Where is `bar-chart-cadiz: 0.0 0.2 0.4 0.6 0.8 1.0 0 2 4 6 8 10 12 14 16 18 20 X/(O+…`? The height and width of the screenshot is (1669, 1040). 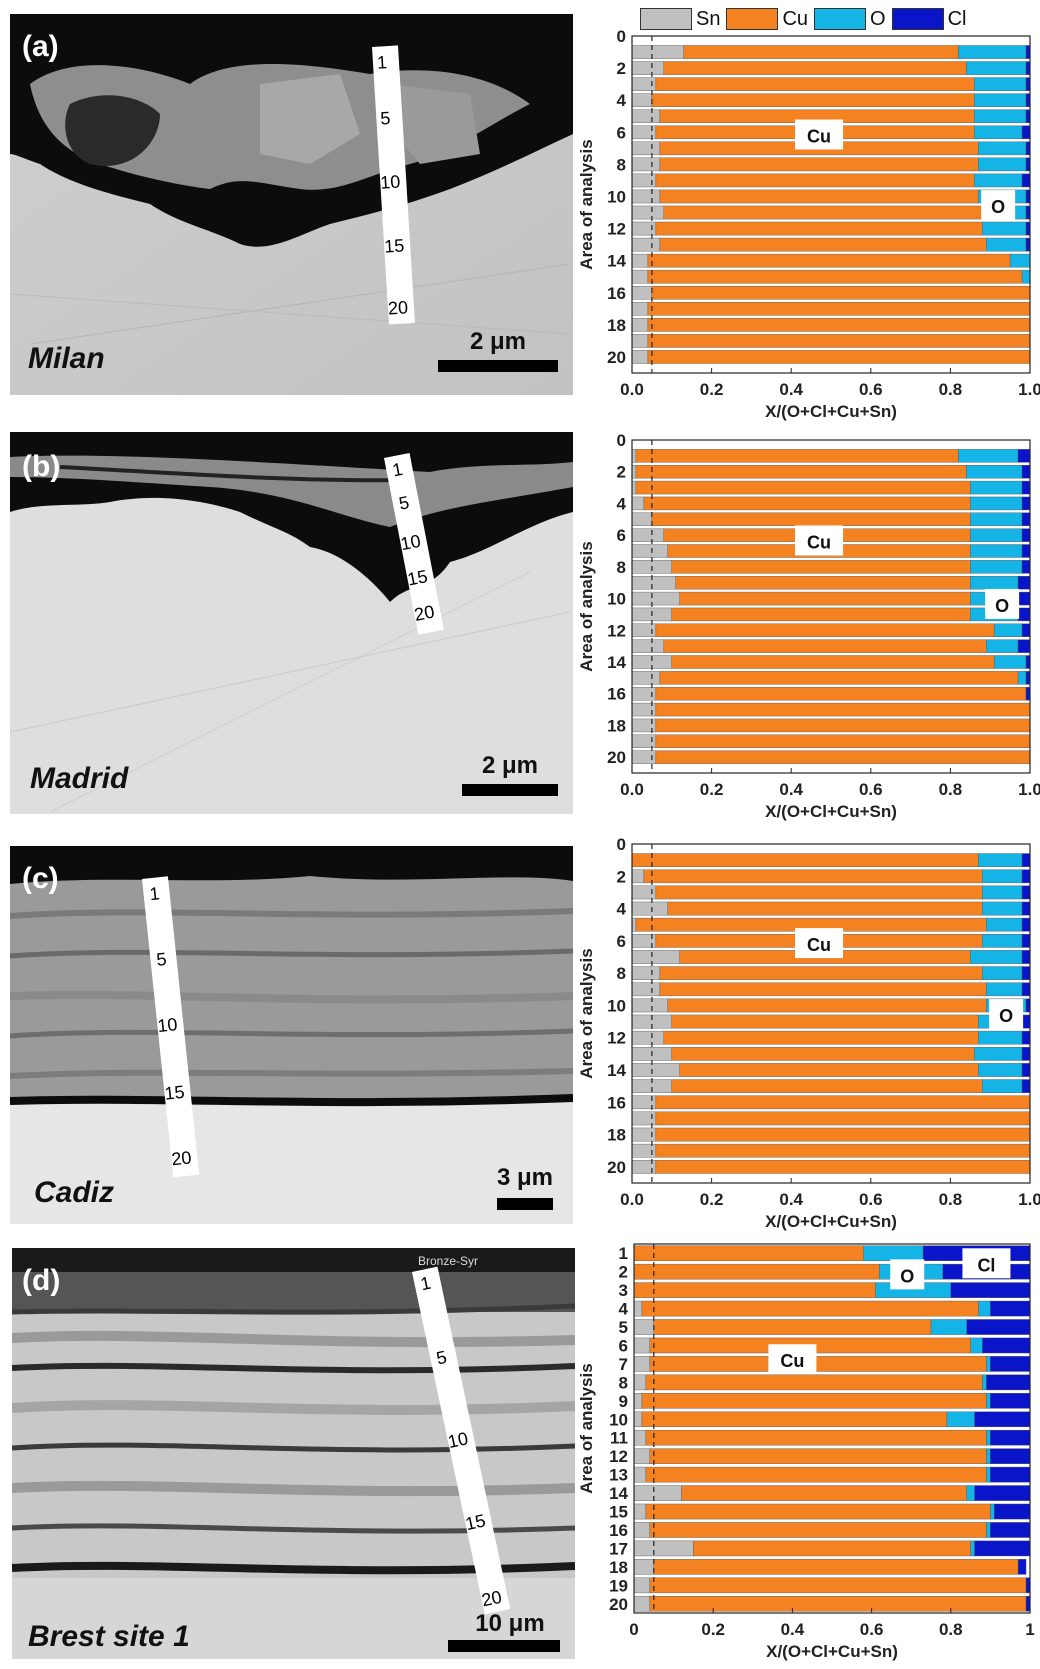
bar-chart-cadiz: 0.0 0.2 0.4 0.6 0.8 1.0 0 2 4 6 8 10 12 14 16 18 20 X/(O+… is located at coordinates (808, 1033).